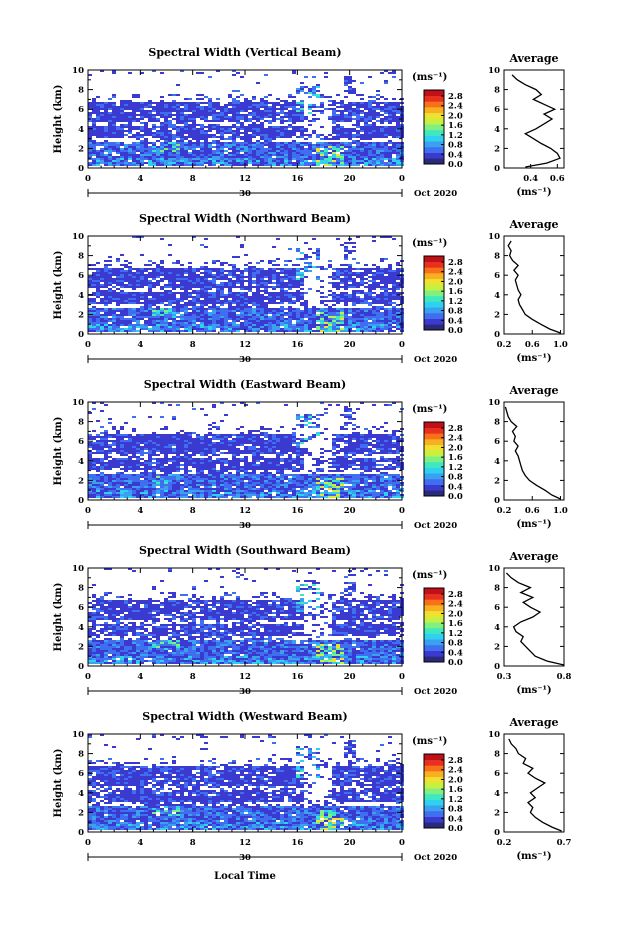 This screenshot has width=621, height=929. Describe the element at coordinates (81, 276) in the screenshot. I see `y-tick-label: 6` at that location.